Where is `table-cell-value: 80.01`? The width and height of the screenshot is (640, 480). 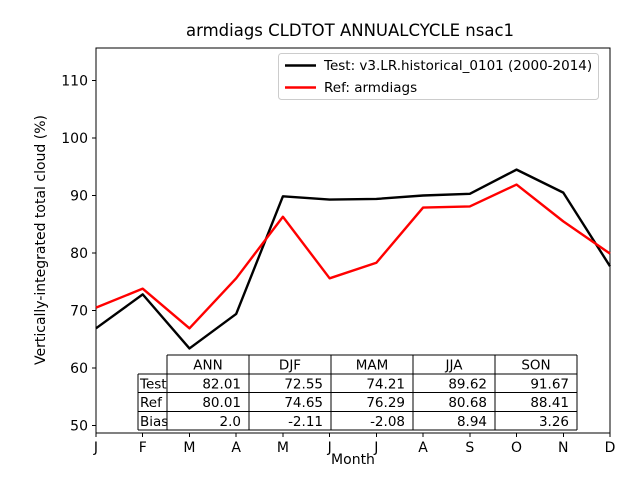
table-cell-value: 80.01 is located at coordinates (221, 403).